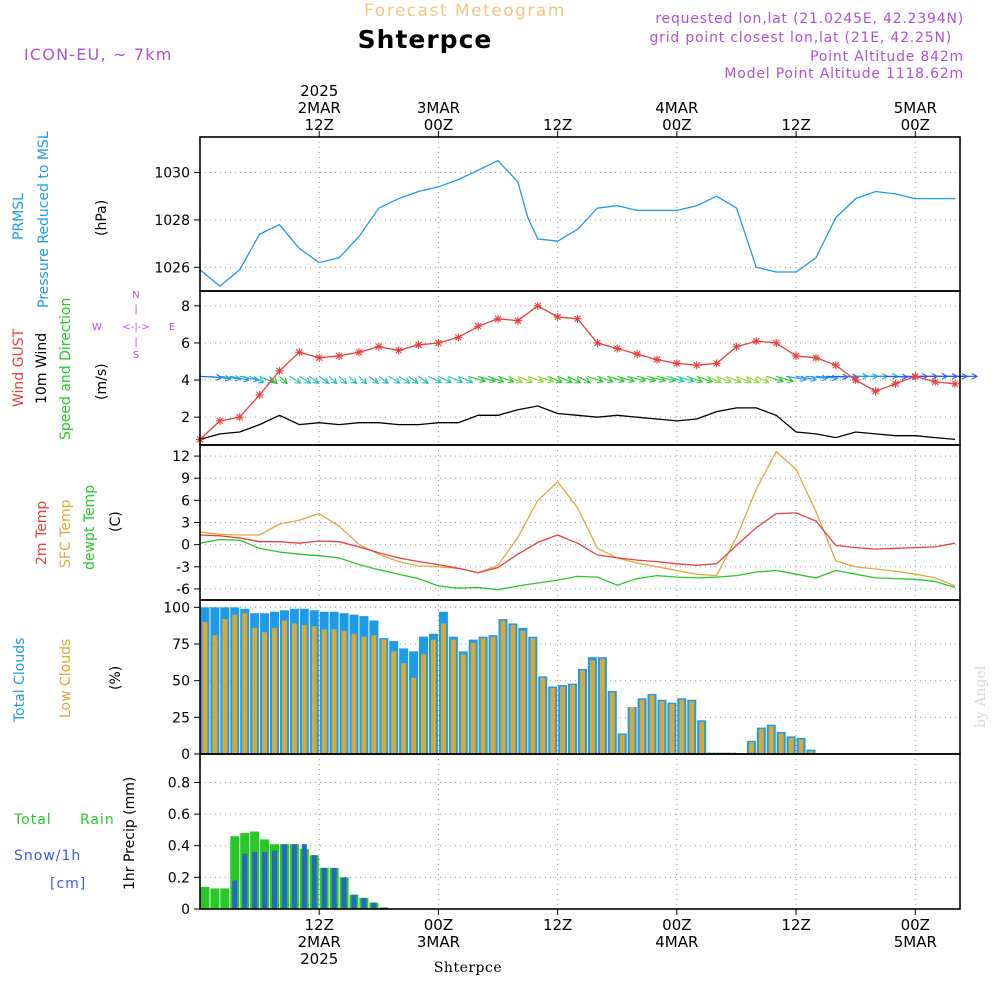 This screenshot has height=1000, width=1000. I want to click on pressure-label-prmsl: PRMSL, so click(19, 216).